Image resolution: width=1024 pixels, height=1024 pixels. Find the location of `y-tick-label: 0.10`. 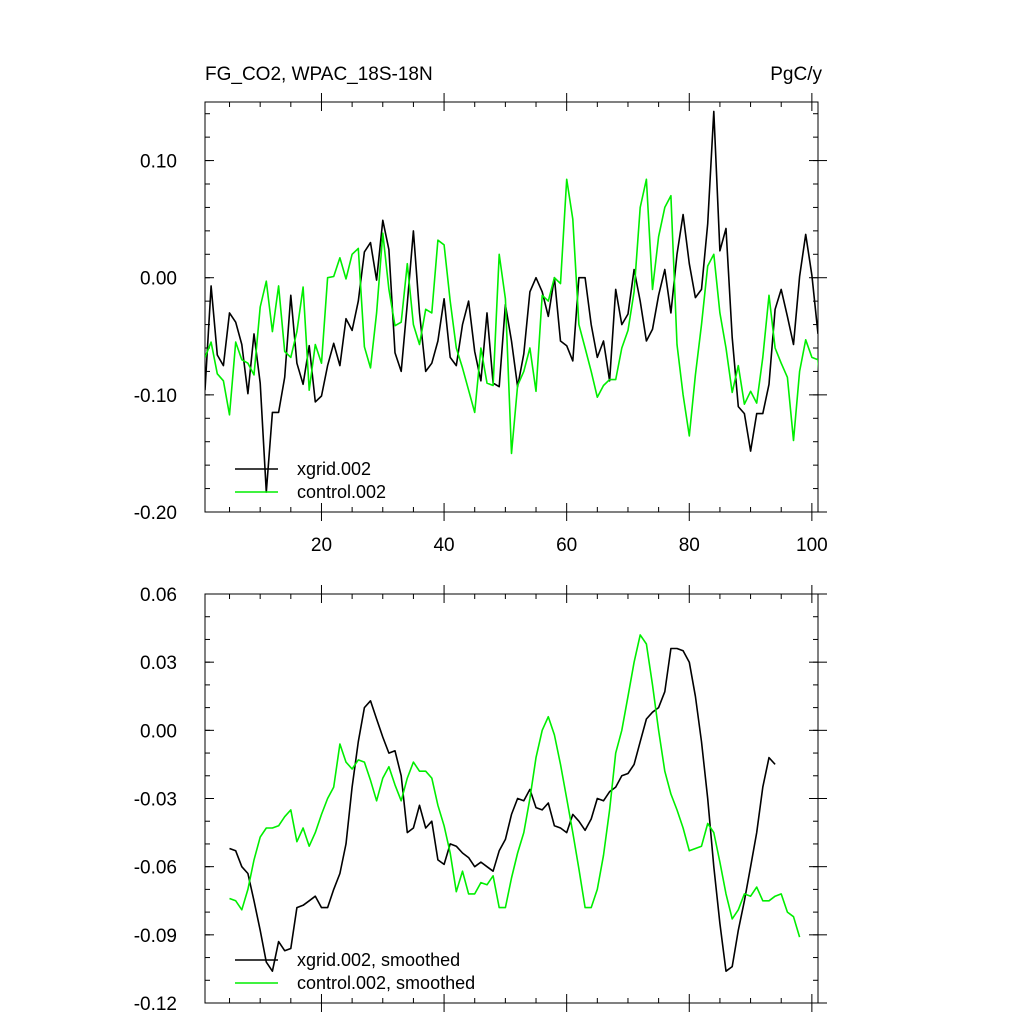

y-tick-label: 0.10 is located at coordinates (158, 162).